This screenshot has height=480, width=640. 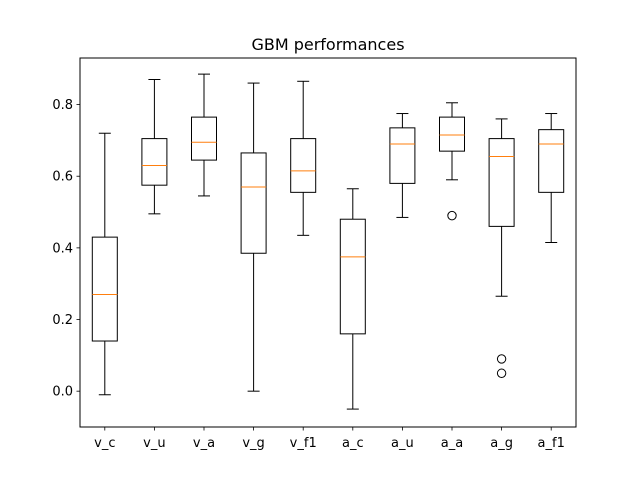 I want to click on x-tick-label: a_f1, so click(x=551, y=443).